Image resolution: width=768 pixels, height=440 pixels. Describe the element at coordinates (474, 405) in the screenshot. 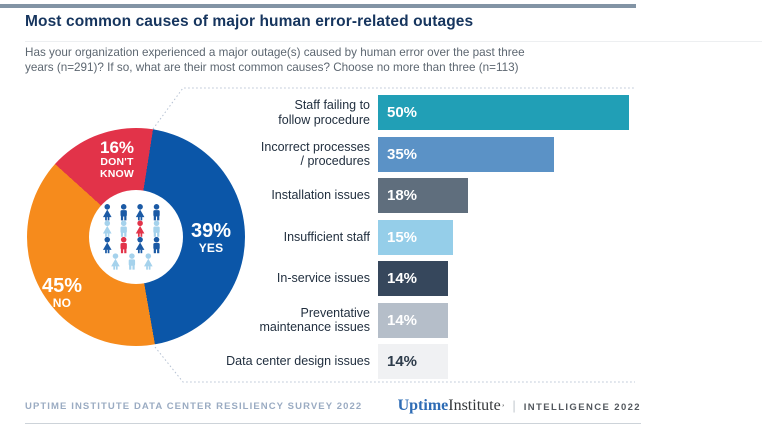

I see `logo-word-institute: Institute` at that location.